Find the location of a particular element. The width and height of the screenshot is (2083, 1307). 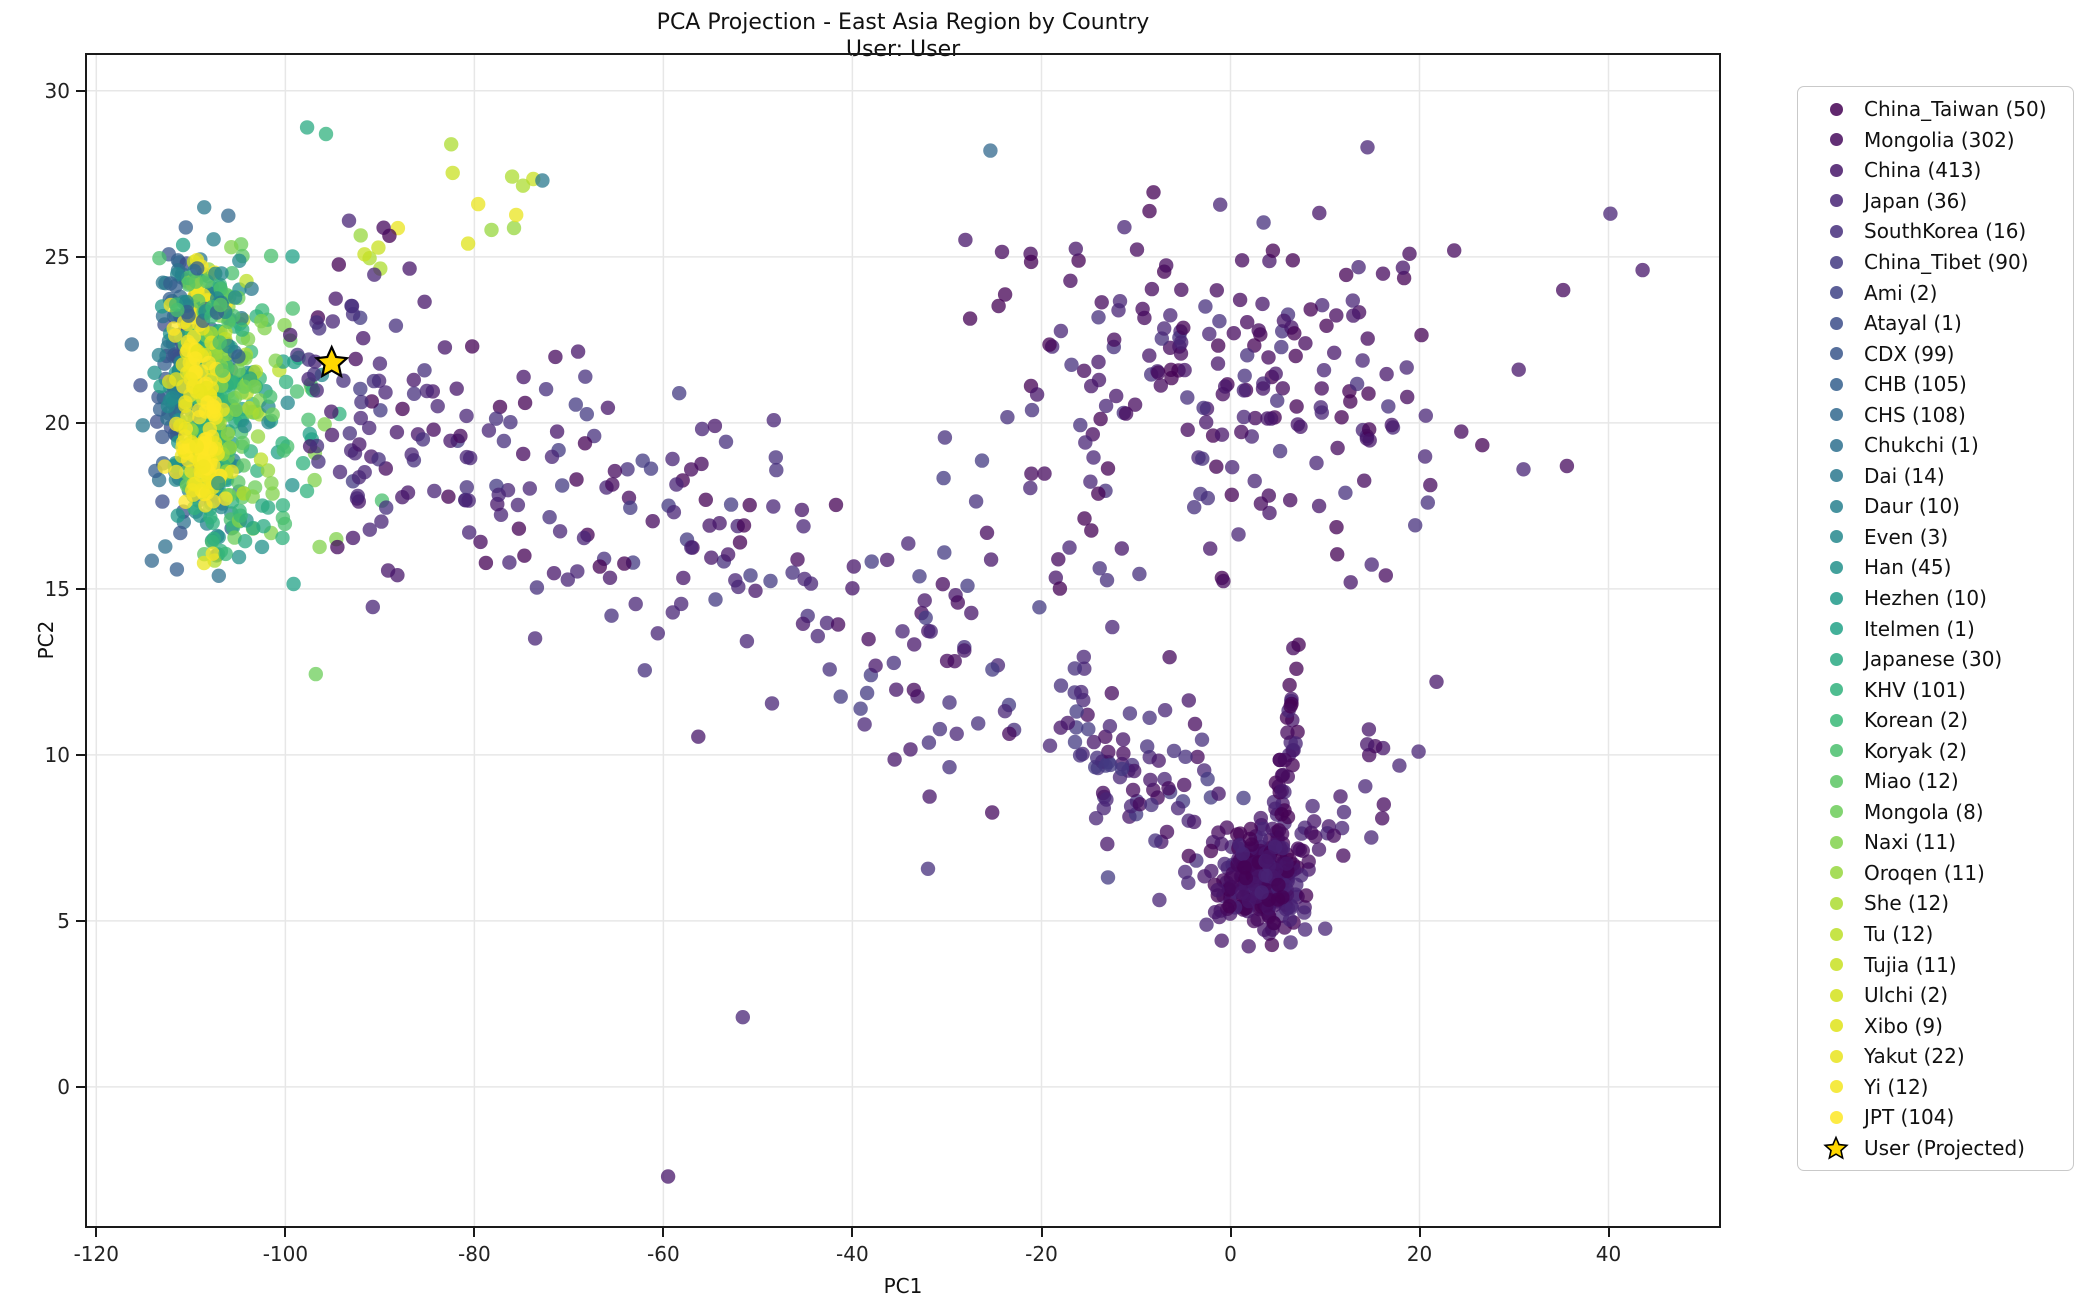

legend-label: Daur (10) is located at coordinates (1912, 506).